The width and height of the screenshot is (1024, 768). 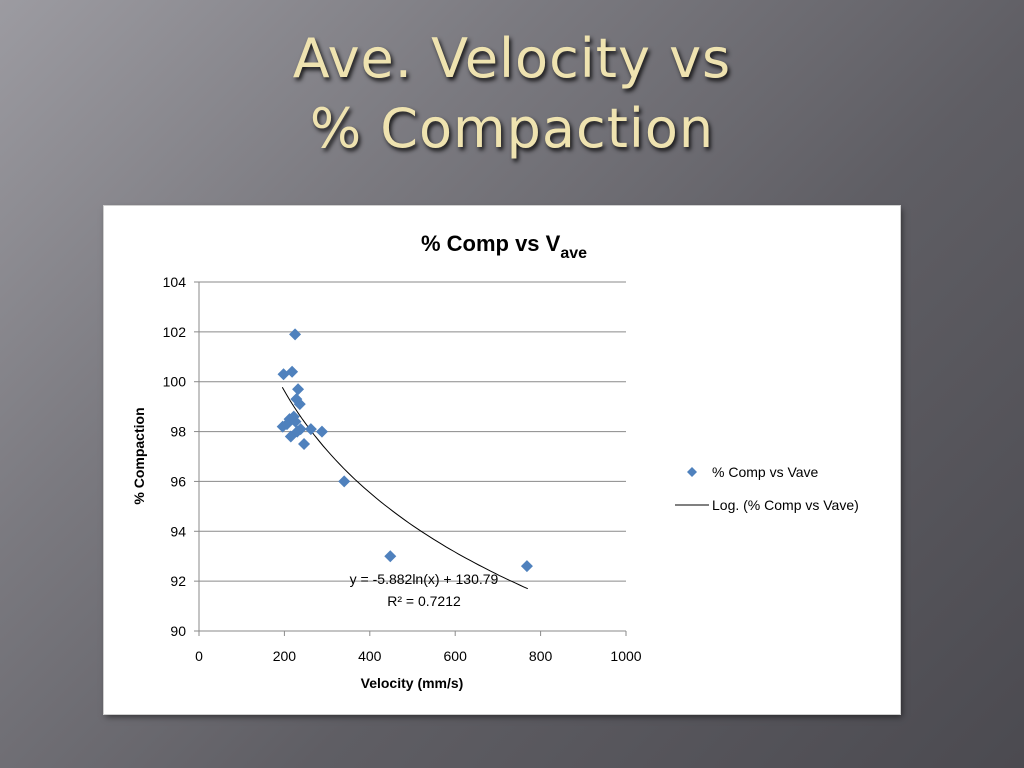 What do you see at coordinates (785, 505) in the screenshot?
I see `legend-trendline-label: Log. (% Comp vs Vave)` at bounding box center [785, 505].